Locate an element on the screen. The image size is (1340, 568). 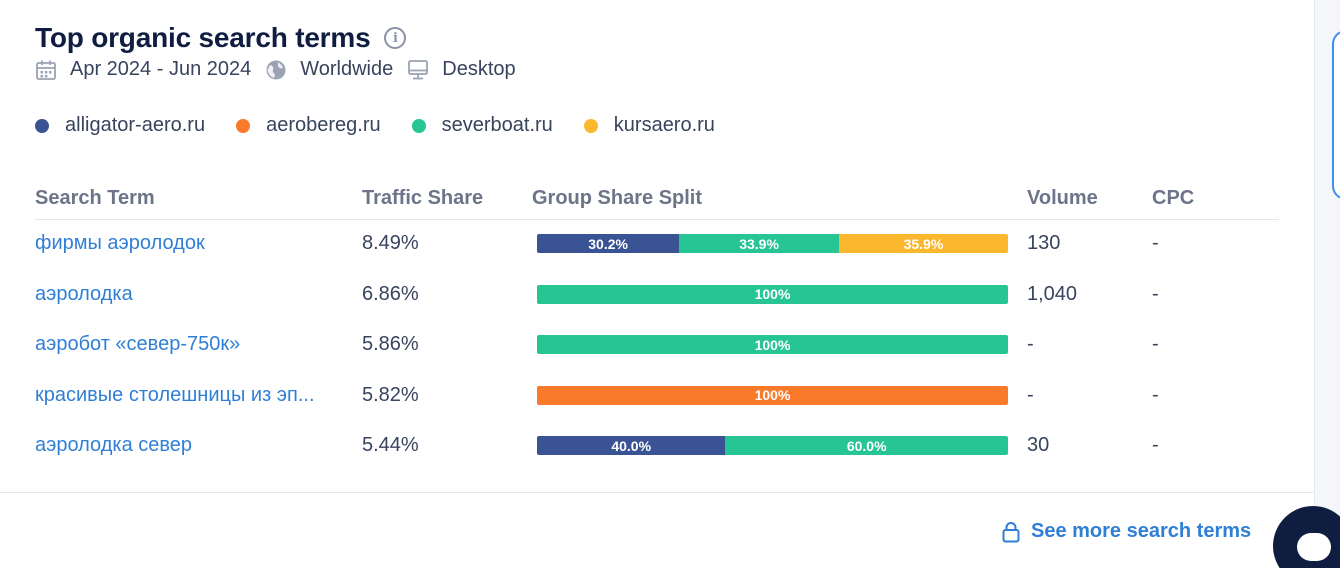
search-term-link: аэролодка is located at coordinates (84, 293).